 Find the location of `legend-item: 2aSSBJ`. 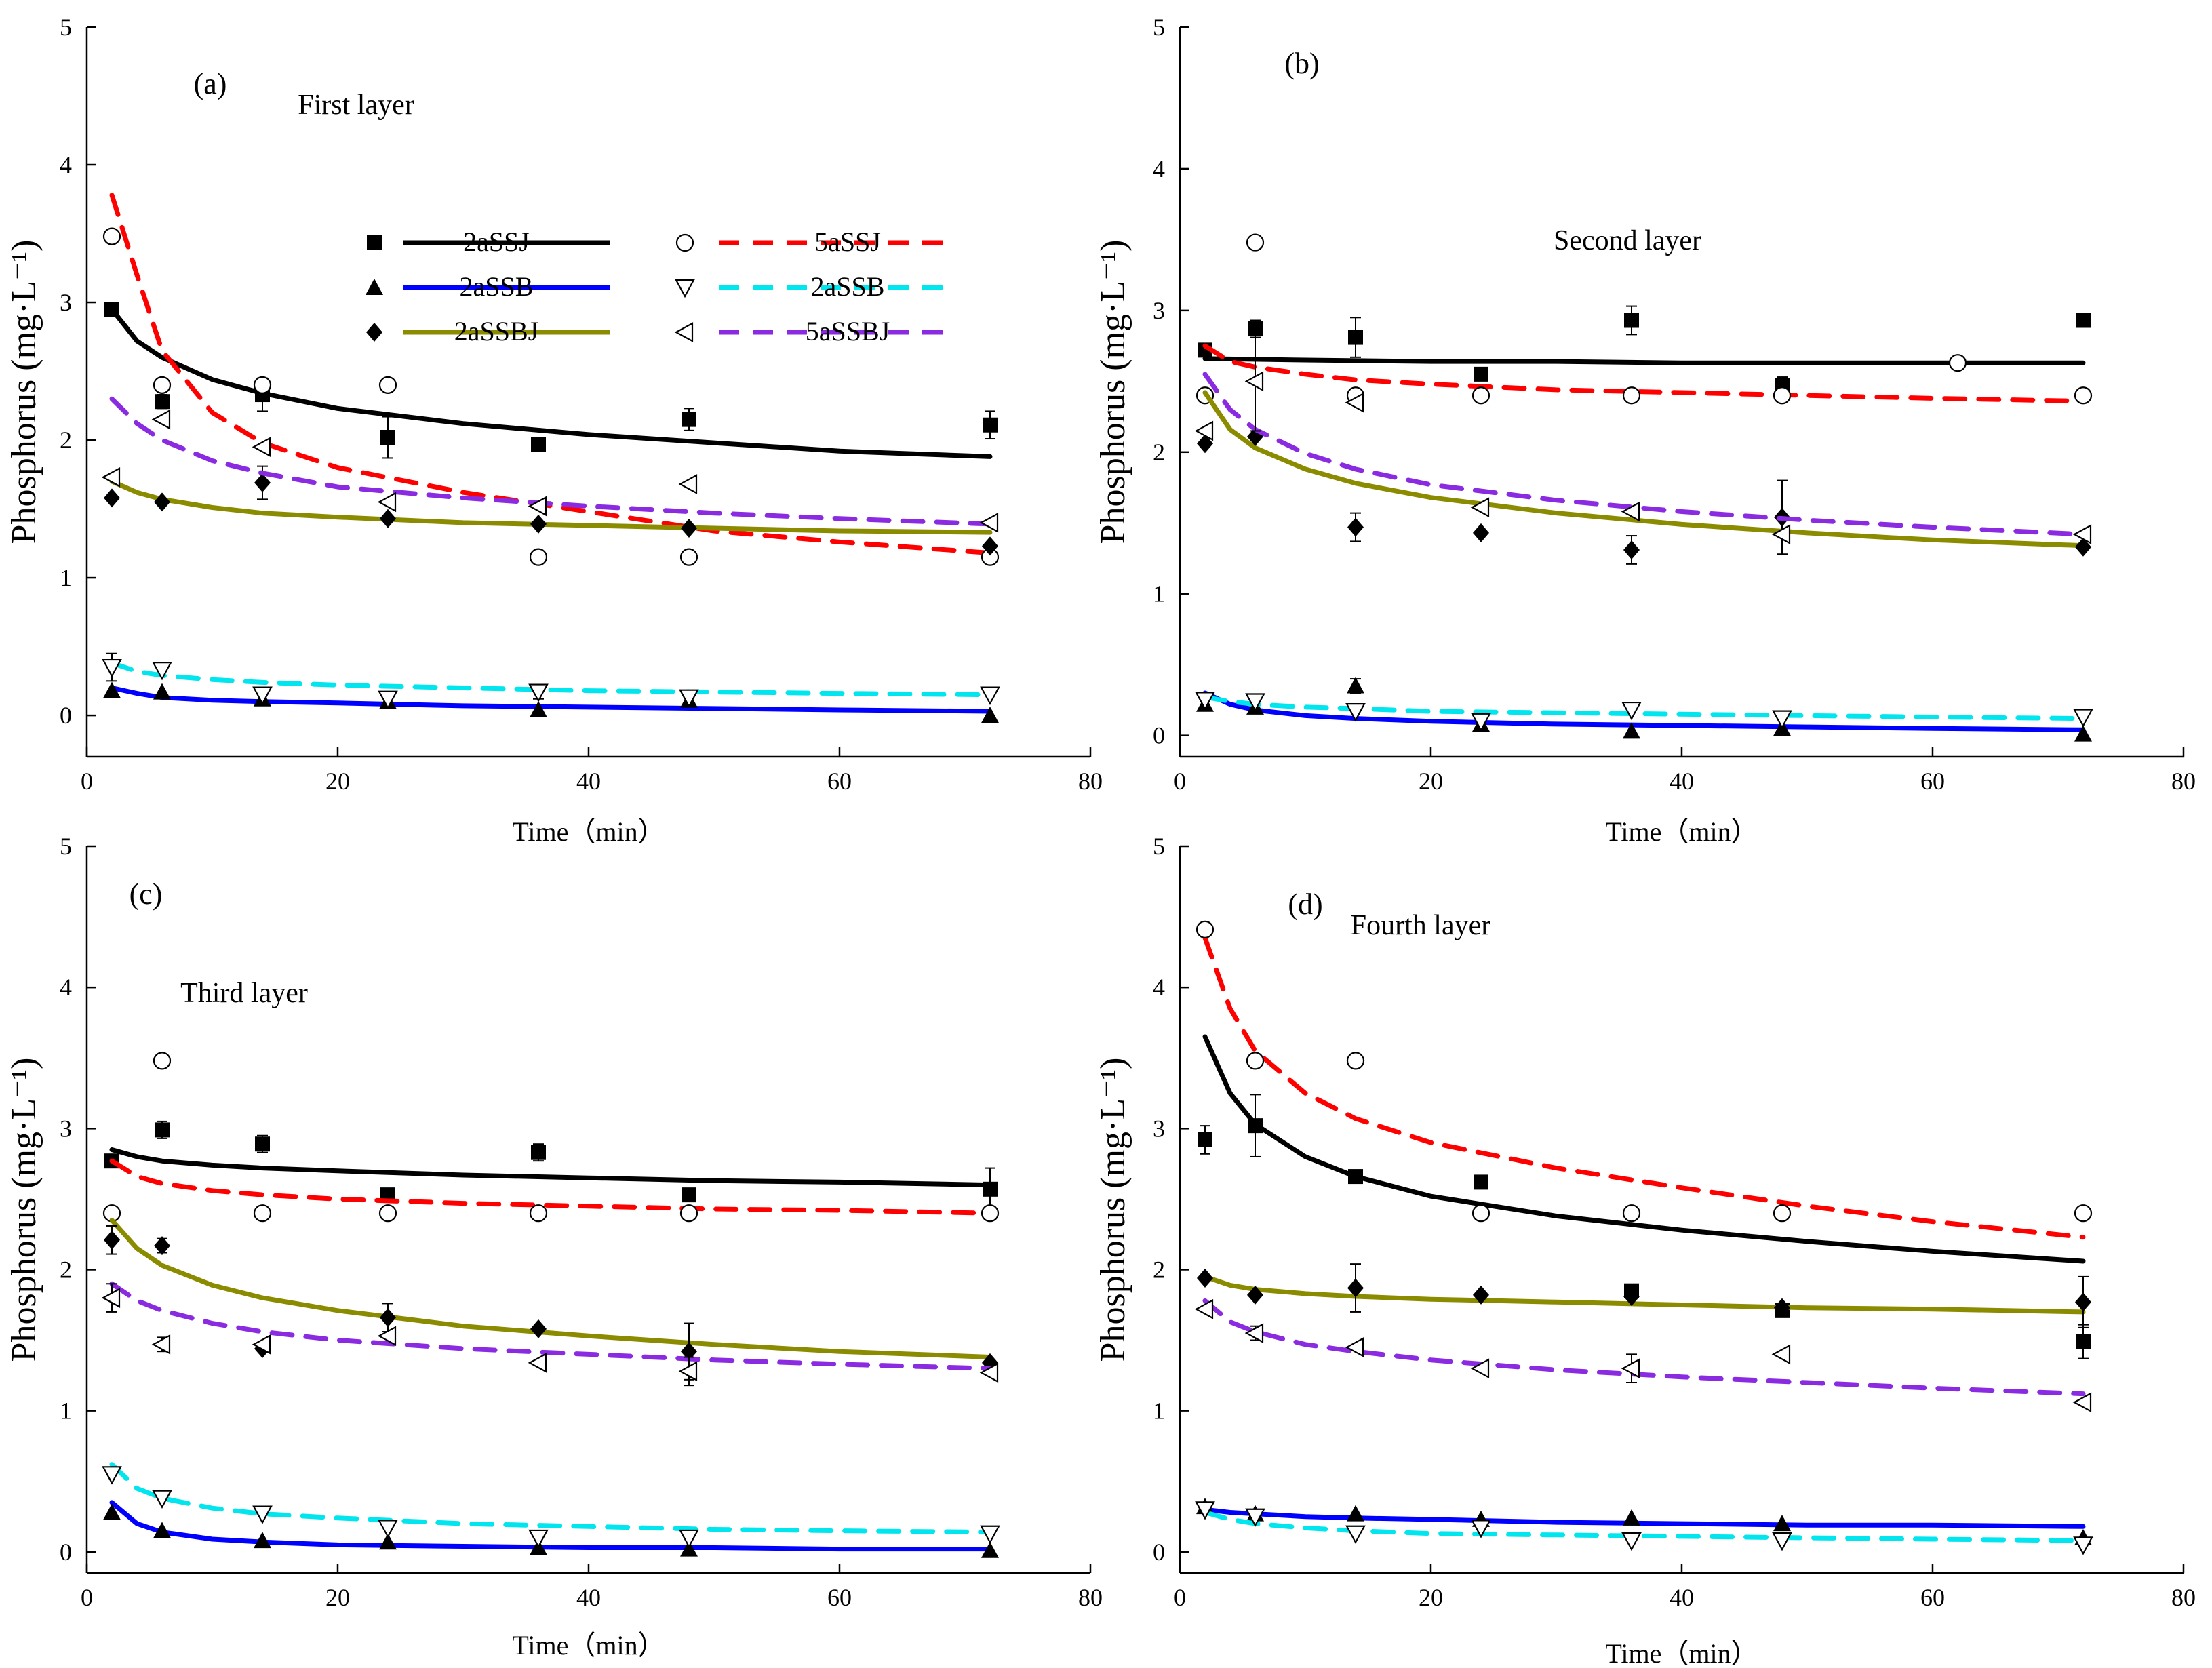

legend-item: 2aSSBJ is located at coordinates (488, 331).